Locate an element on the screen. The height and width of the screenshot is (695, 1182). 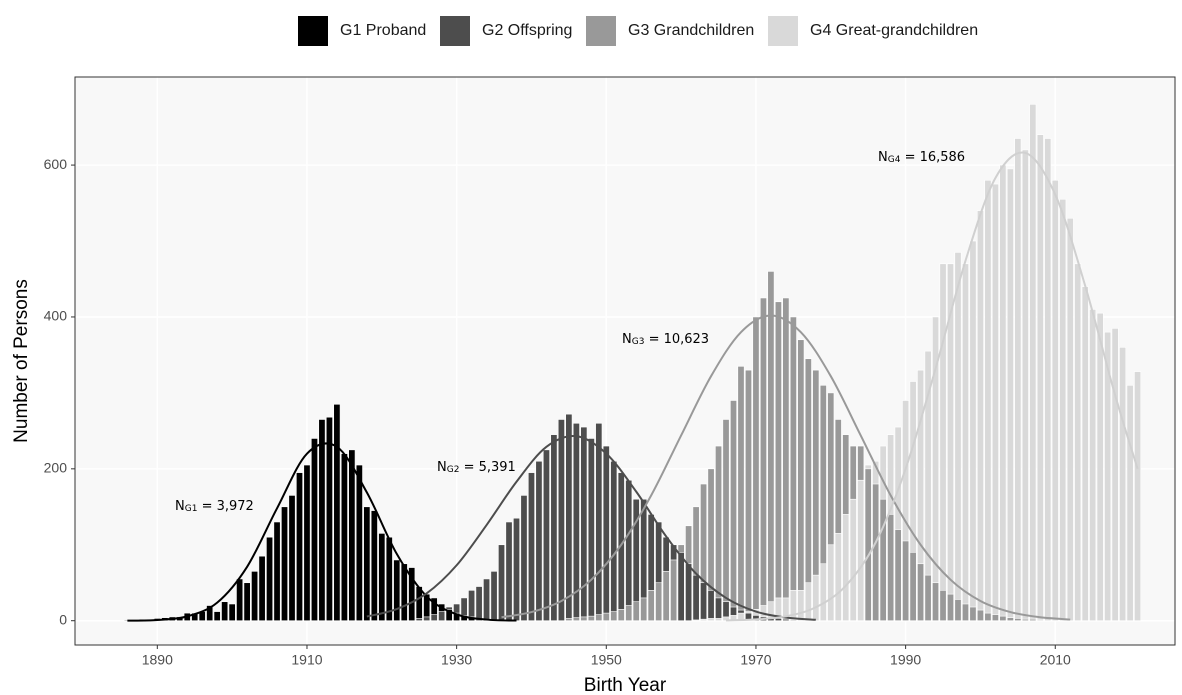
annotation-value: = 16,586 is located at coordinates (932, 157).